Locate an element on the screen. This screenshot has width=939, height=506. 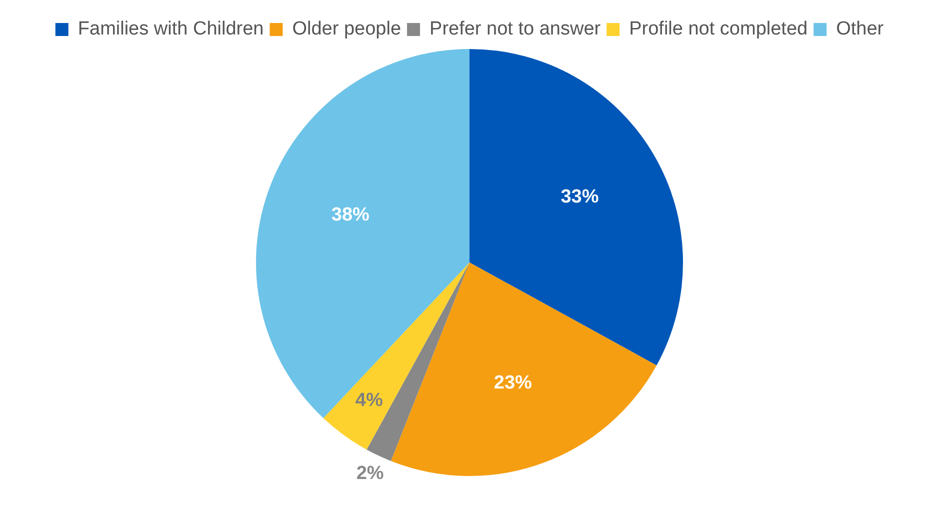
legend-label: Prefer not to answer is located at coordinates (516, 29).